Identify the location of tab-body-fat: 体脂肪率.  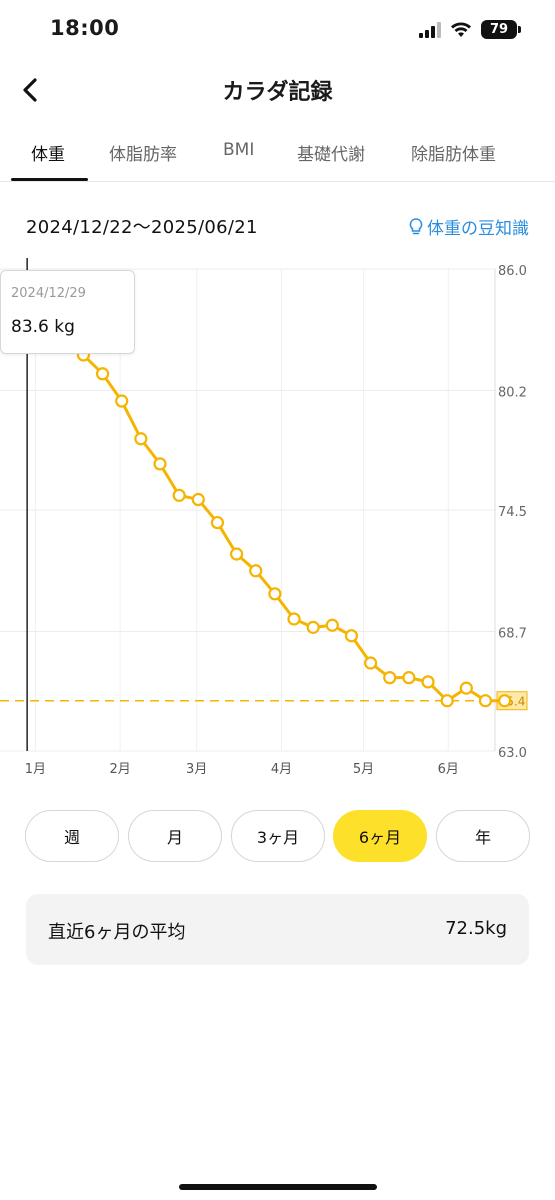
(143, 155).